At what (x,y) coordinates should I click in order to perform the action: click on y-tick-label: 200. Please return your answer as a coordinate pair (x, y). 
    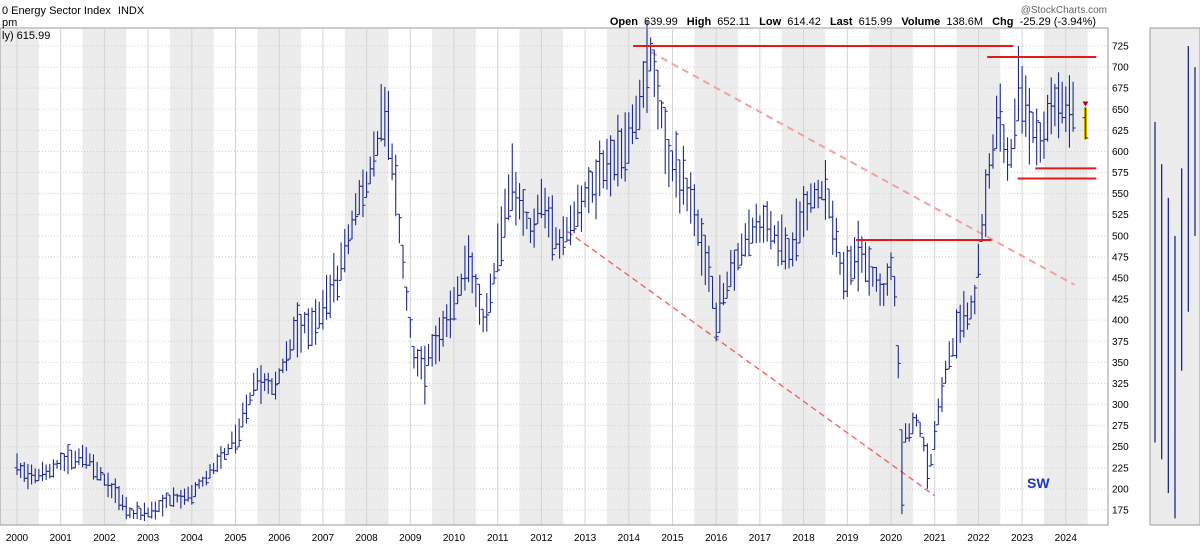
    Looking at the image, I should click on (1120, 489).